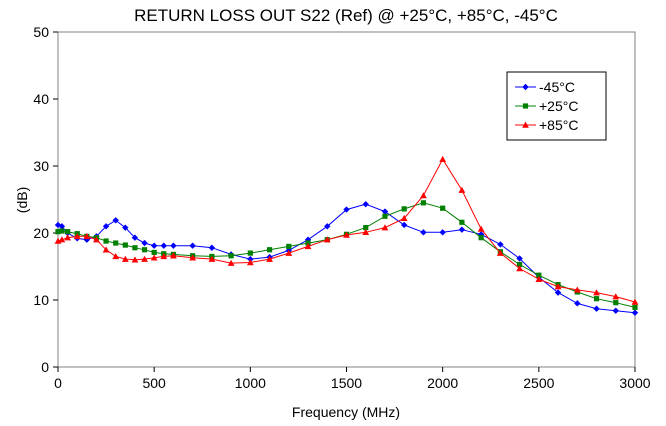  What do you see at coordinates (45, 199) in the screenshot?
I see `y-axis-ticks: 0 10 20 30 40 50` at bounding box center [45, 199].